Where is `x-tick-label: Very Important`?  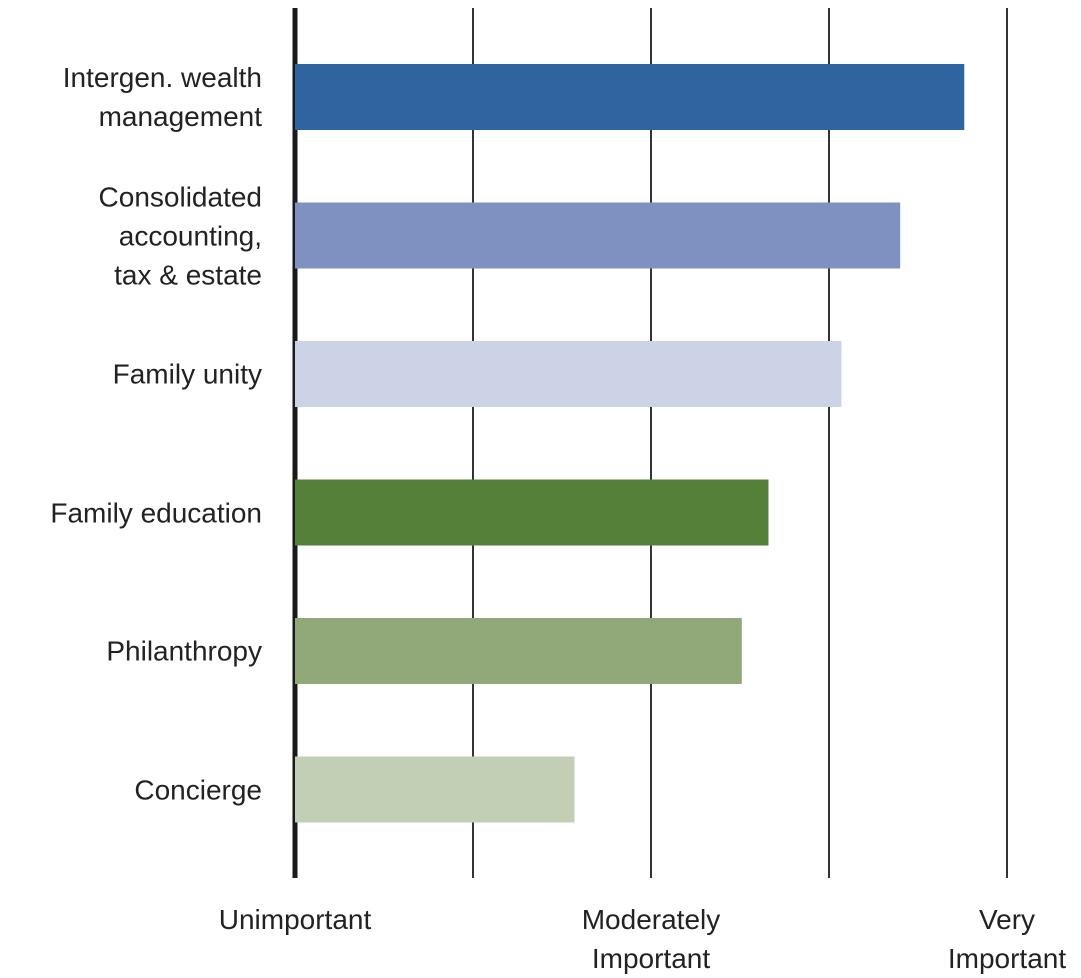
x-tick-label: Very Important is located at coordinates (1007, 939).